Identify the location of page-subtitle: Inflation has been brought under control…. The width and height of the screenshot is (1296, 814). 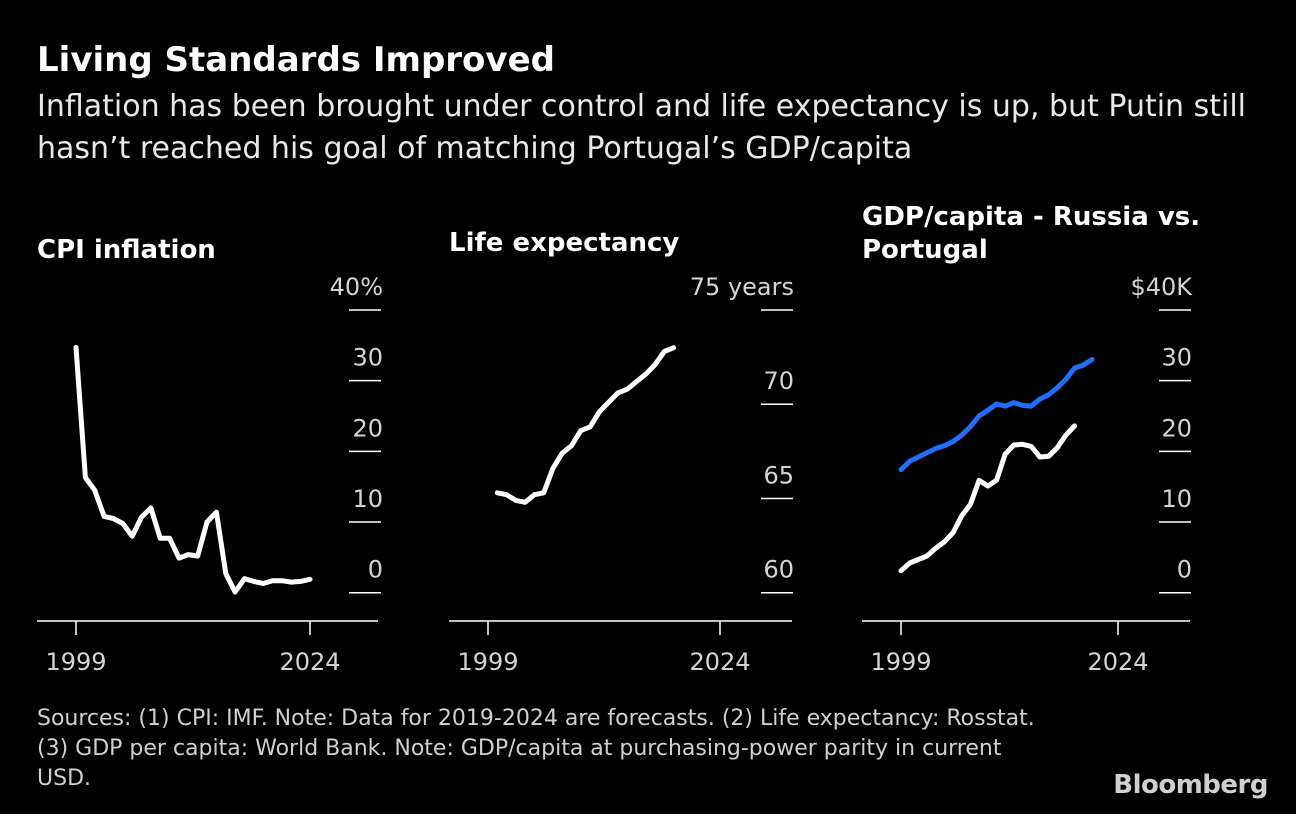
(642, 127).